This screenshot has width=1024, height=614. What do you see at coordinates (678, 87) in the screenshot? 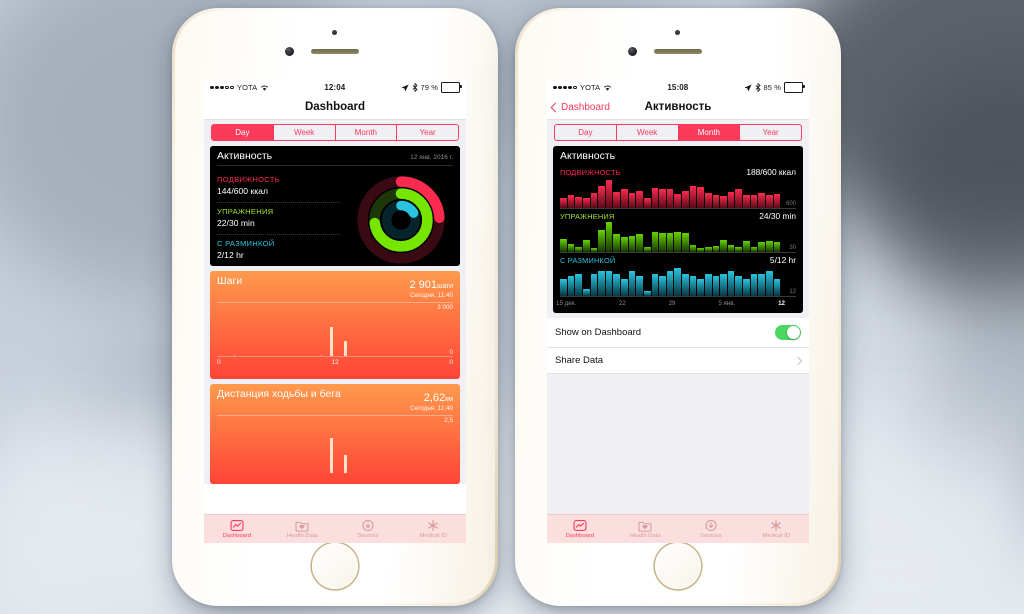
I see `status-time: 15:08` at bounding box center [678, 87].